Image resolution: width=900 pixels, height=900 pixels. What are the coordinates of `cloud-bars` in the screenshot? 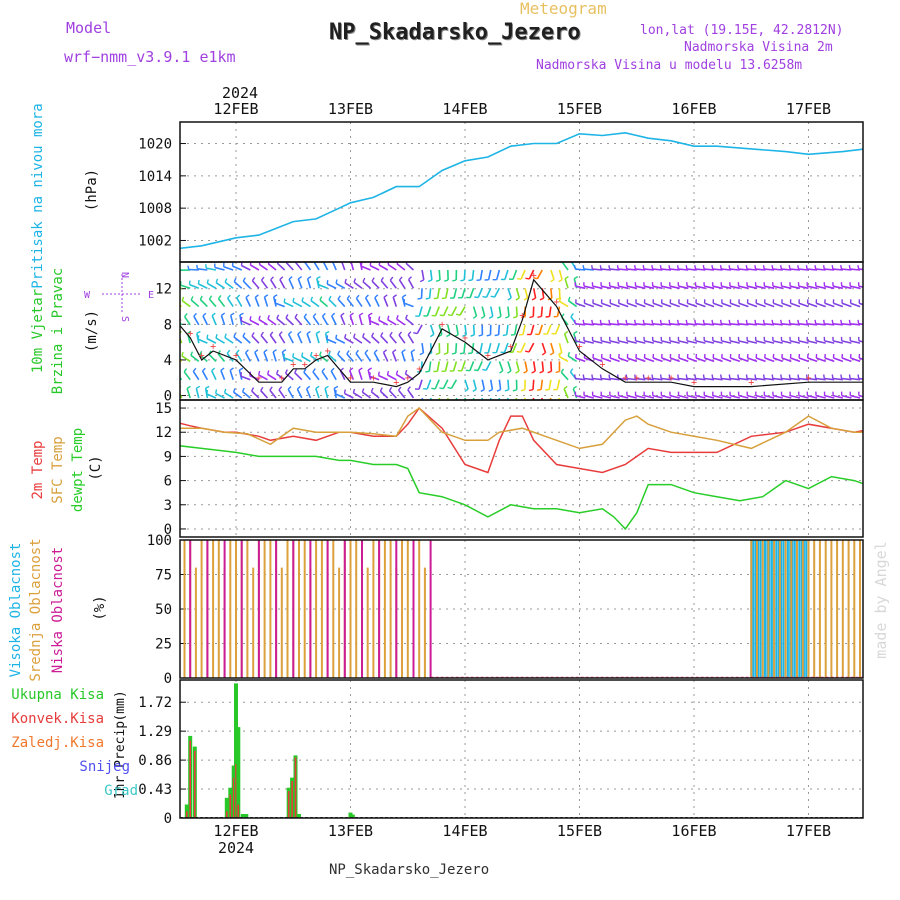 It's located at (523, 609).